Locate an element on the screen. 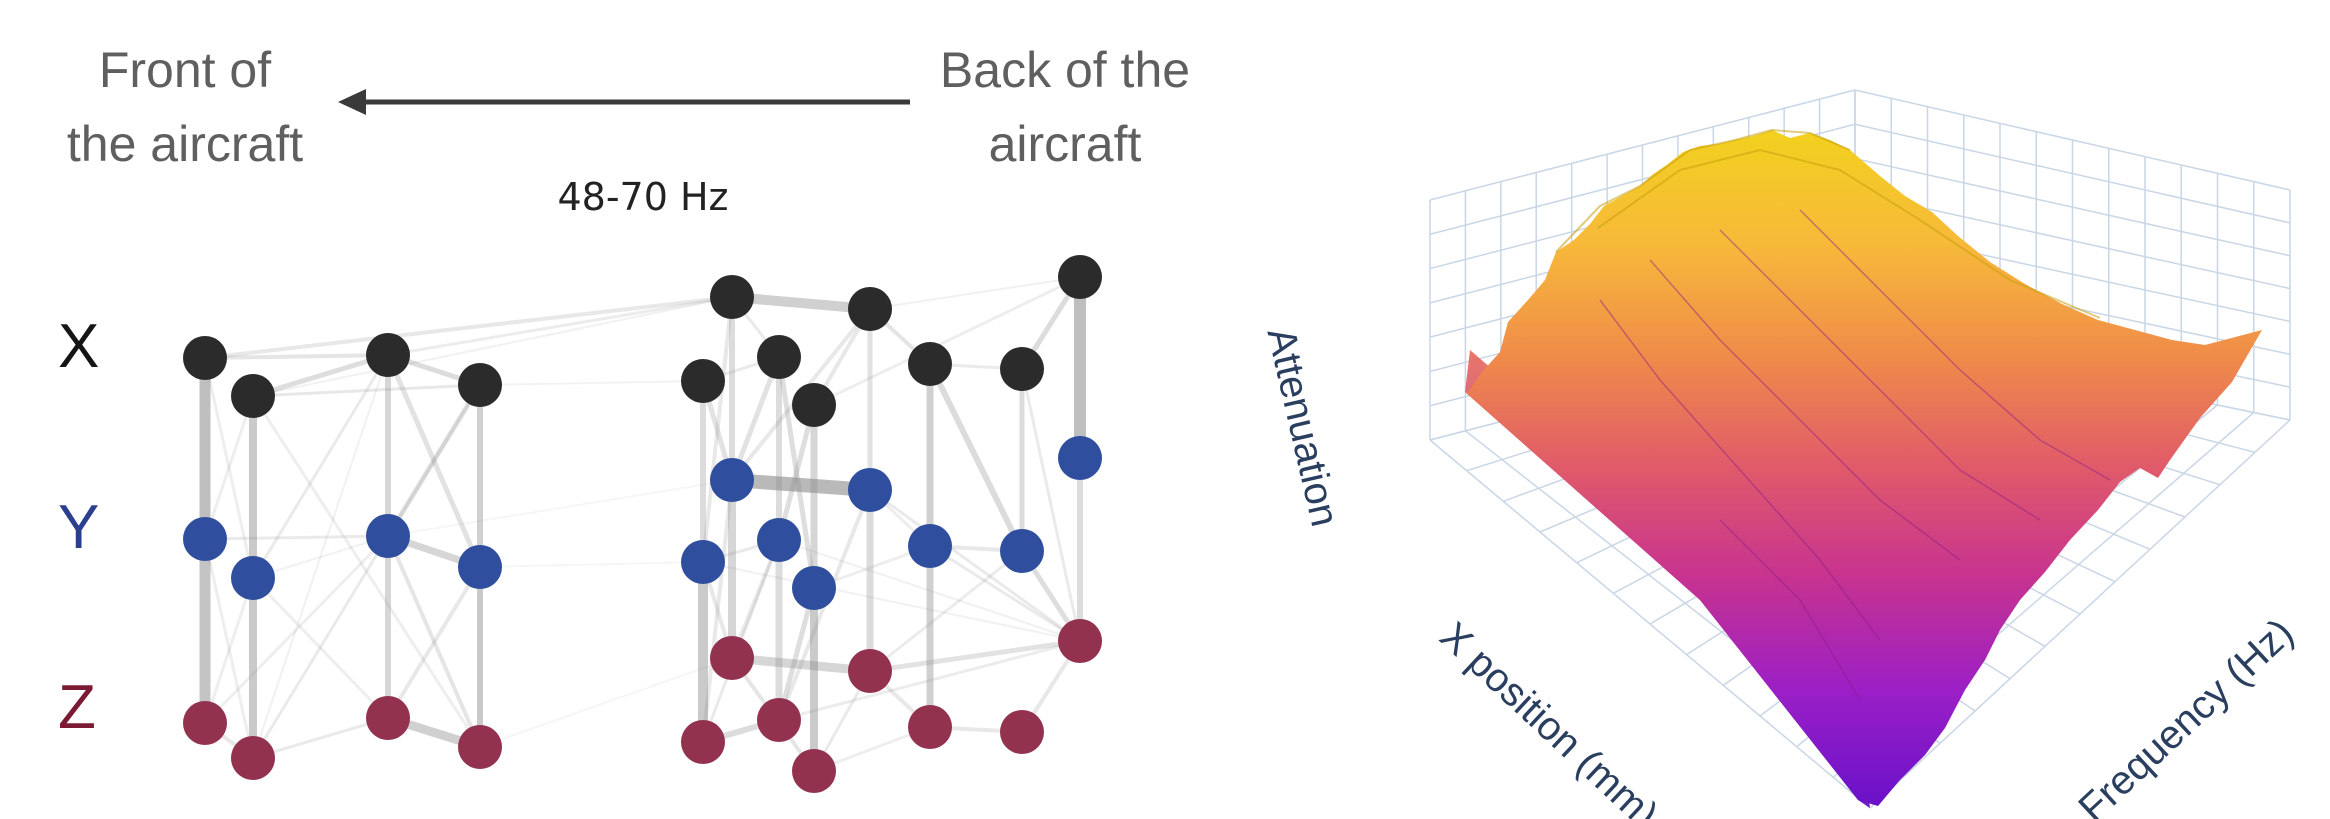 The image size is (2330, 819). axis-label-y: Y is located at coordinates (78, 527).